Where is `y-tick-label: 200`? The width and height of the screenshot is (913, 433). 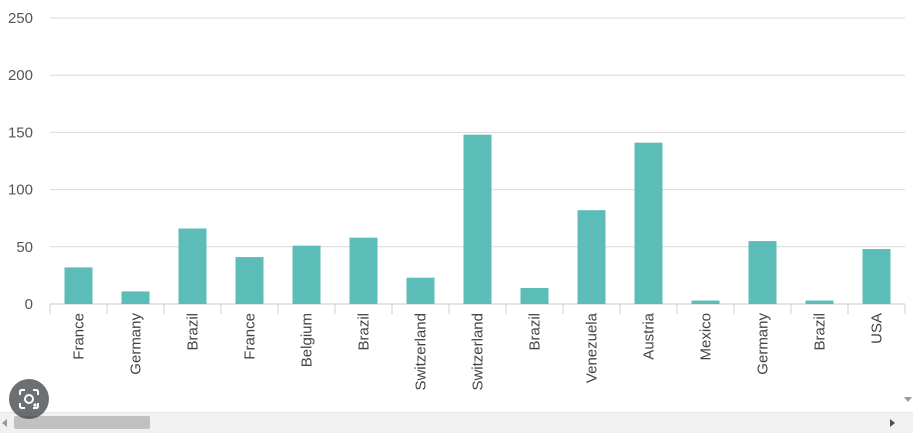 y-tick-label: 200 is located at coordinates (20, 75).